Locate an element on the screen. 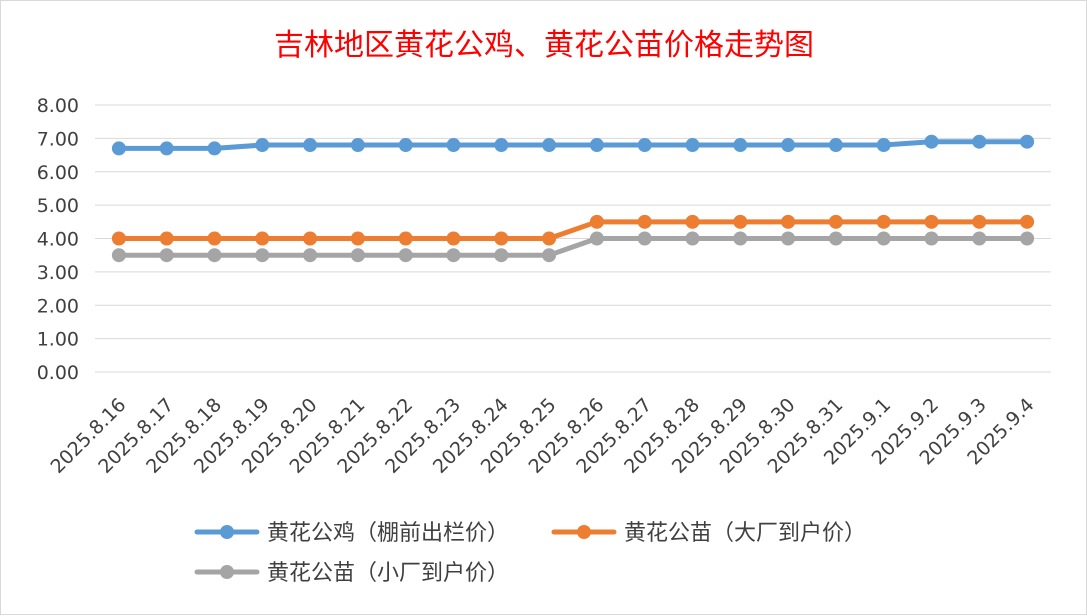  legend-label: 黄花公鸡（棚前出栏价） is located at coordinates (388, 533).